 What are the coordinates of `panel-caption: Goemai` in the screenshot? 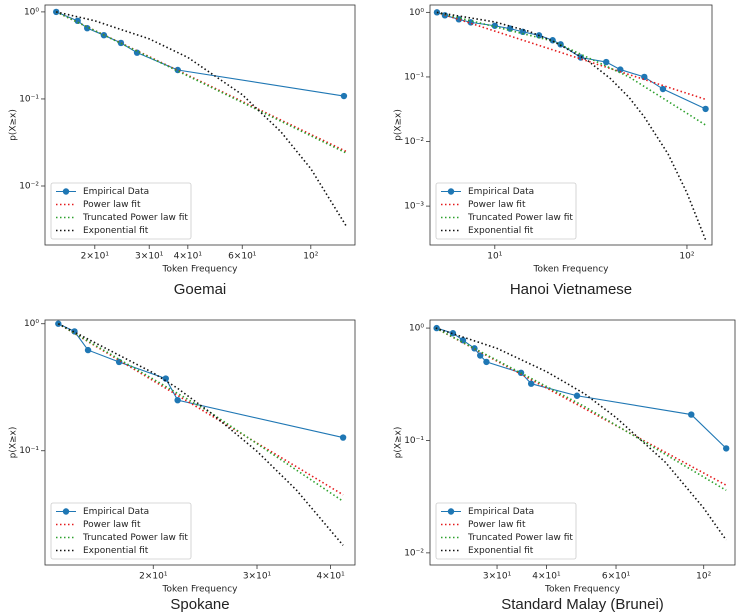 It's located at (200, 289).